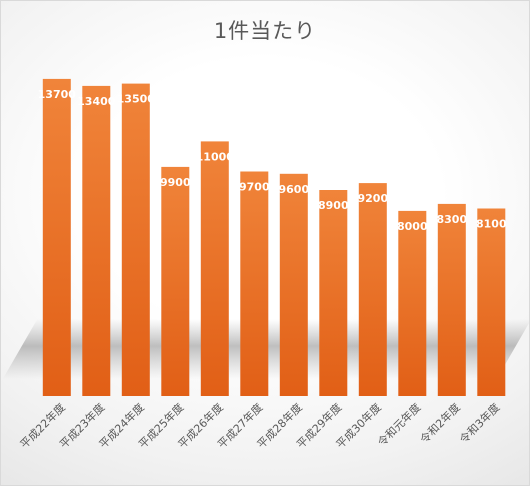  I want to click on data-label-3: 13500, so click(136, 99).